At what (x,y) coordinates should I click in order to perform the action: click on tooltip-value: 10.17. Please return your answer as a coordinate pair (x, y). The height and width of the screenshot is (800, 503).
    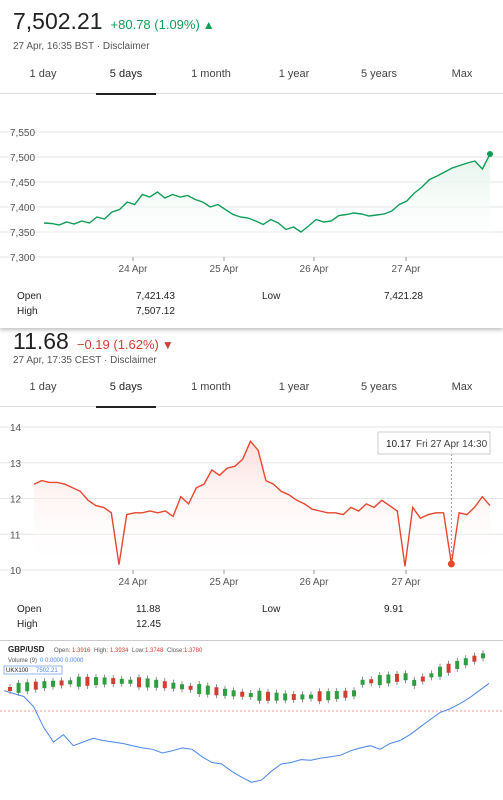
    Looking at the image, I should click on (398, 444).